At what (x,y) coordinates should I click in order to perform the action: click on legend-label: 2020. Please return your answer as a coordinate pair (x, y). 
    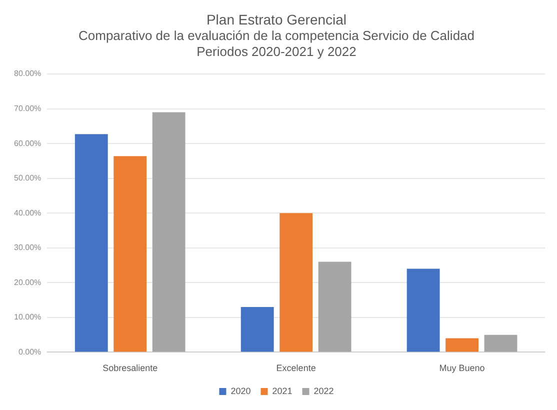
    Looking at the image, I should click on (240, 391).